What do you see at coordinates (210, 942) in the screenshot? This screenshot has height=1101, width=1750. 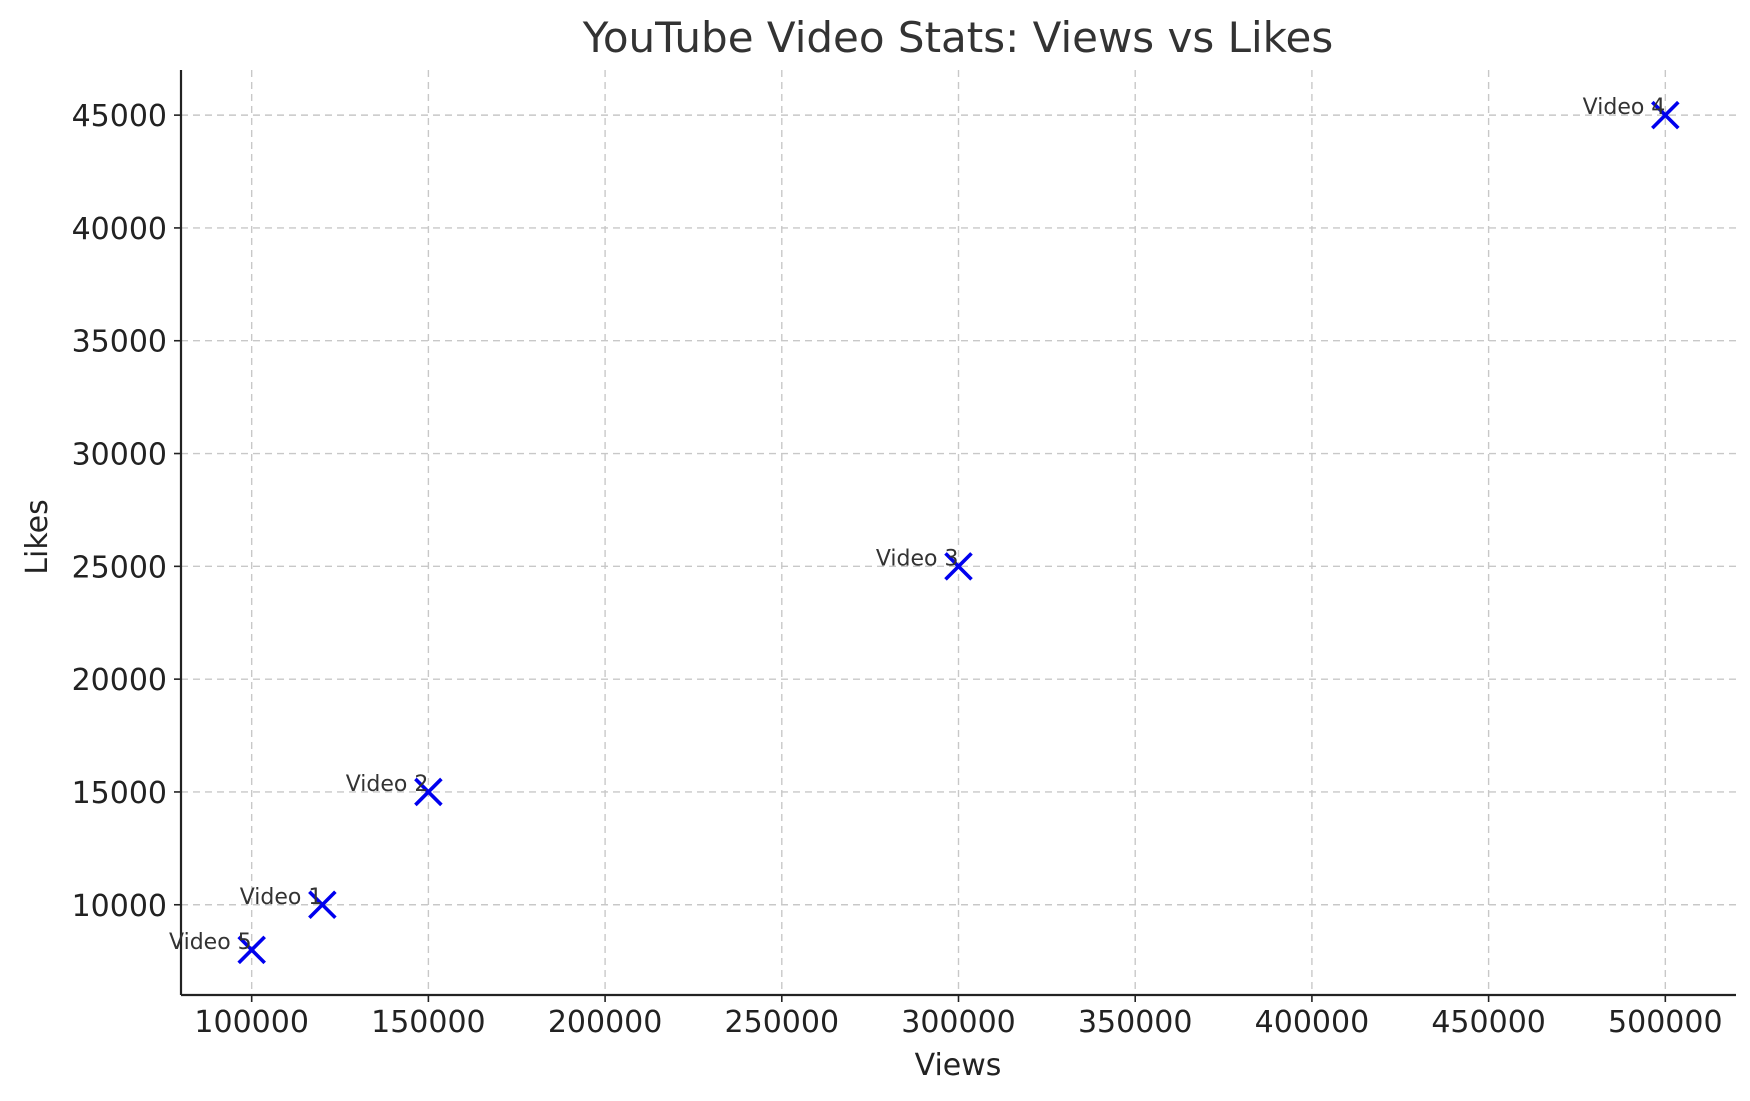 I see `data-point-label: Video 5` at bounding box center [210, 942].